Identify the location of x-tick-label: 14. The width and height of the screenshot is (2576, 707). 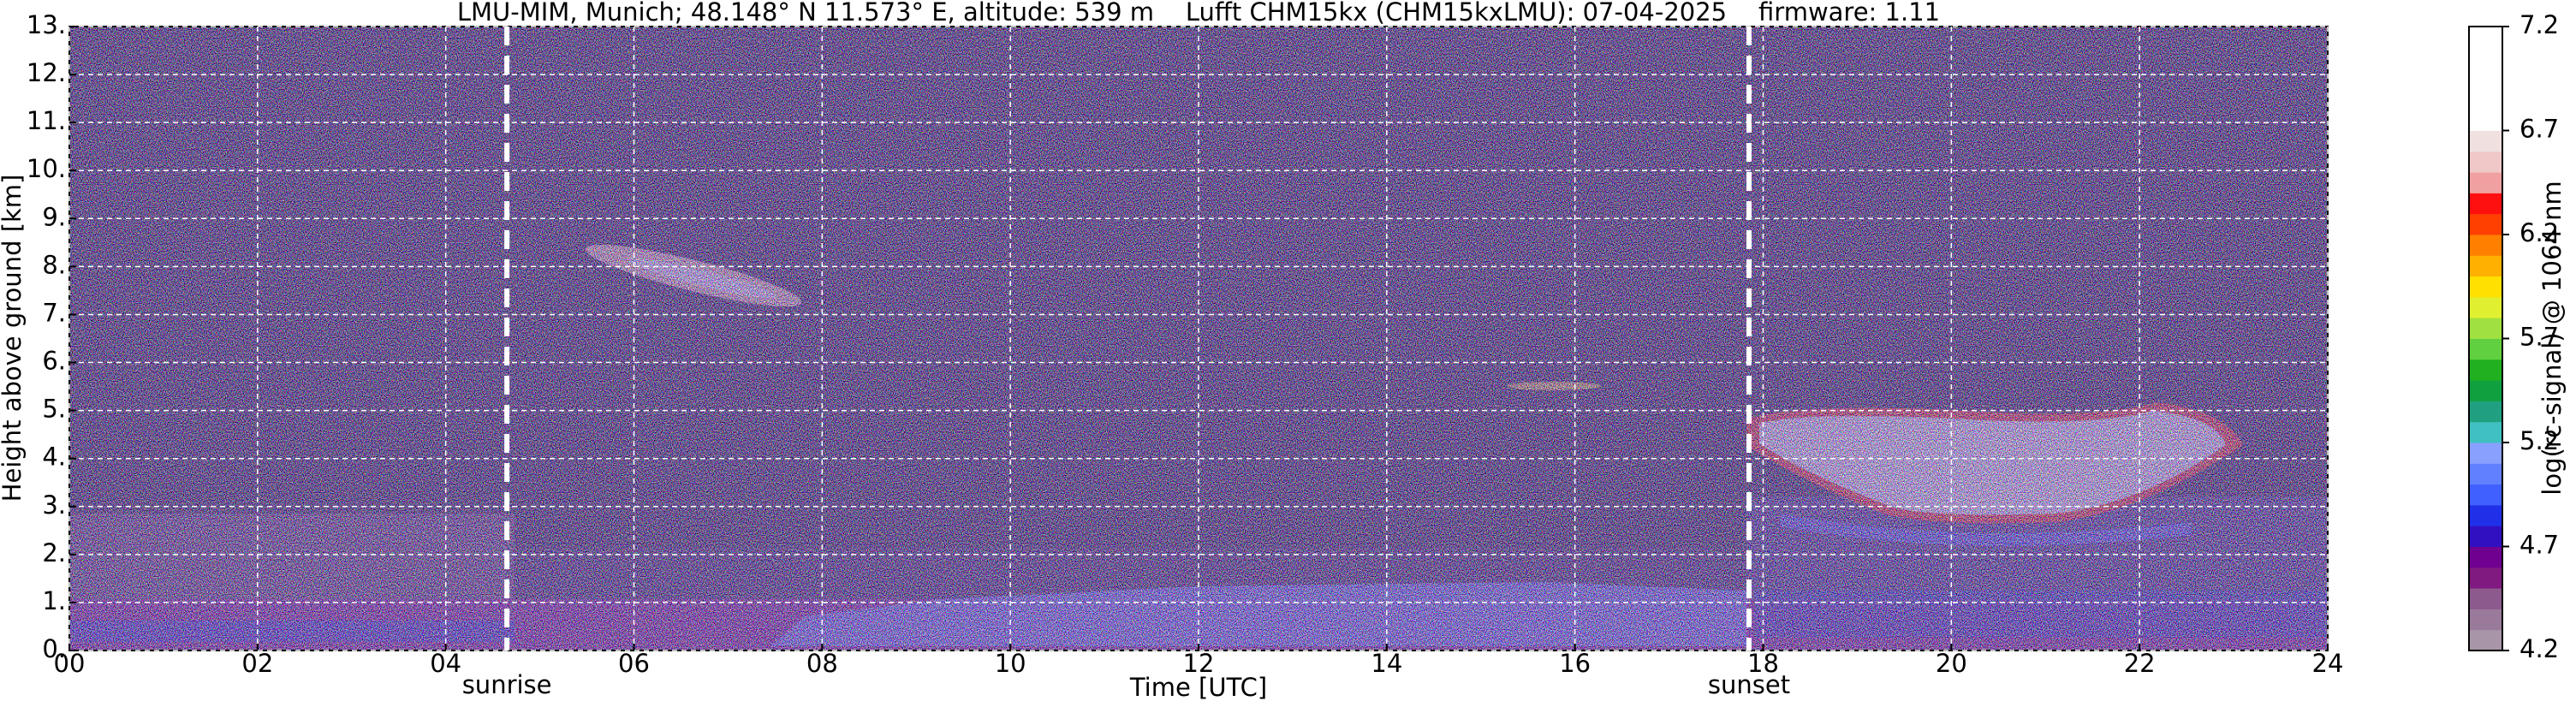
(1387, 663).